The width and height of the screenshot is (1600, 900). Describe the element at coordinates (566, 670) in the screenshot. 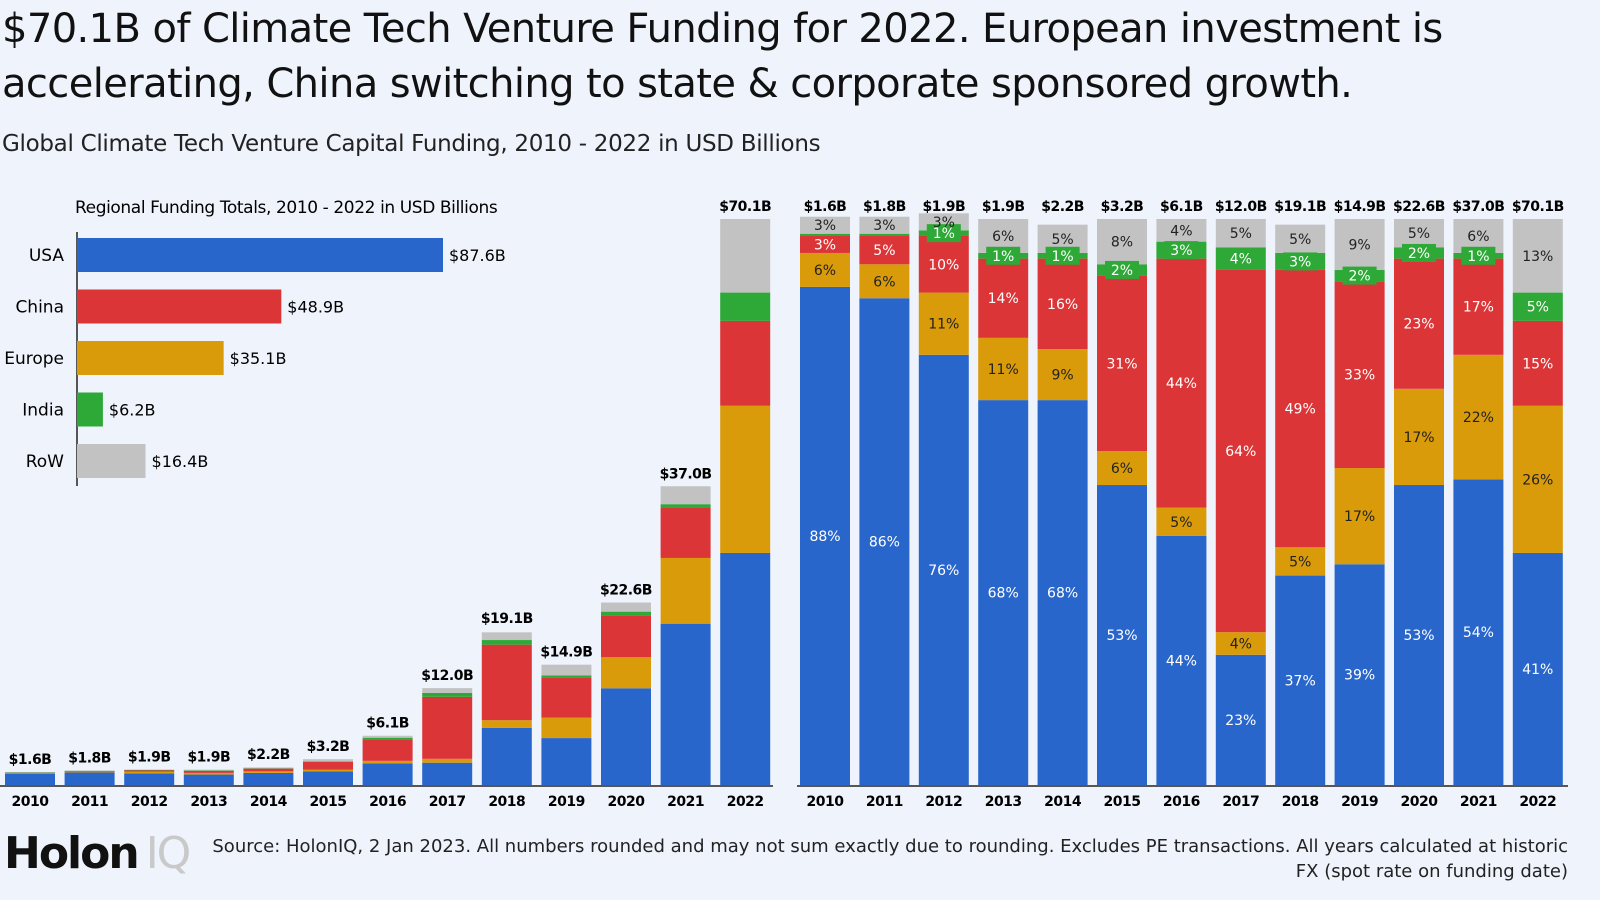

I see `bar-segment-row-2019` at that location.